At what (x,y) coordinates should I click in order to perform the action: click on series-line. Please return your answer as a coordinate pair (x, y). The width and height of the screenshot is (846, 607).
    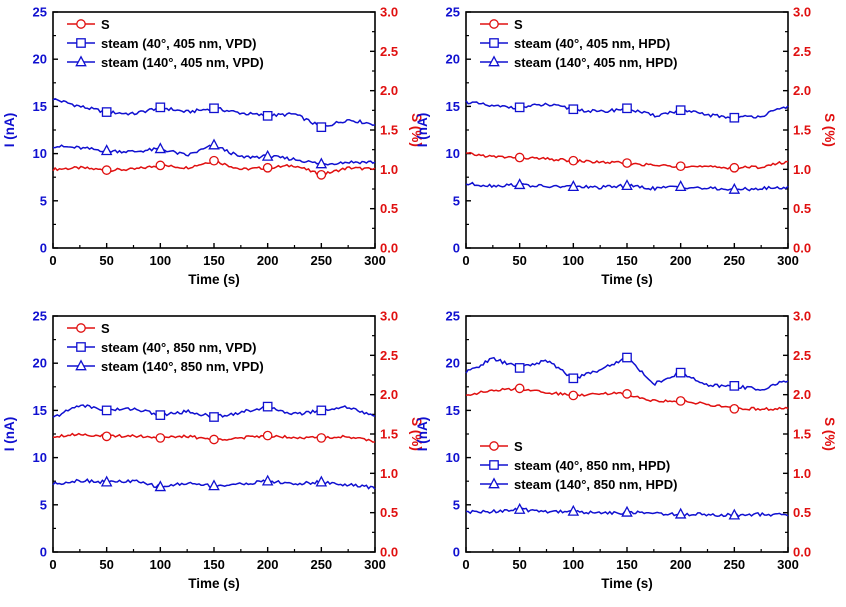
    Looking at the image, I should click on (627, 373).